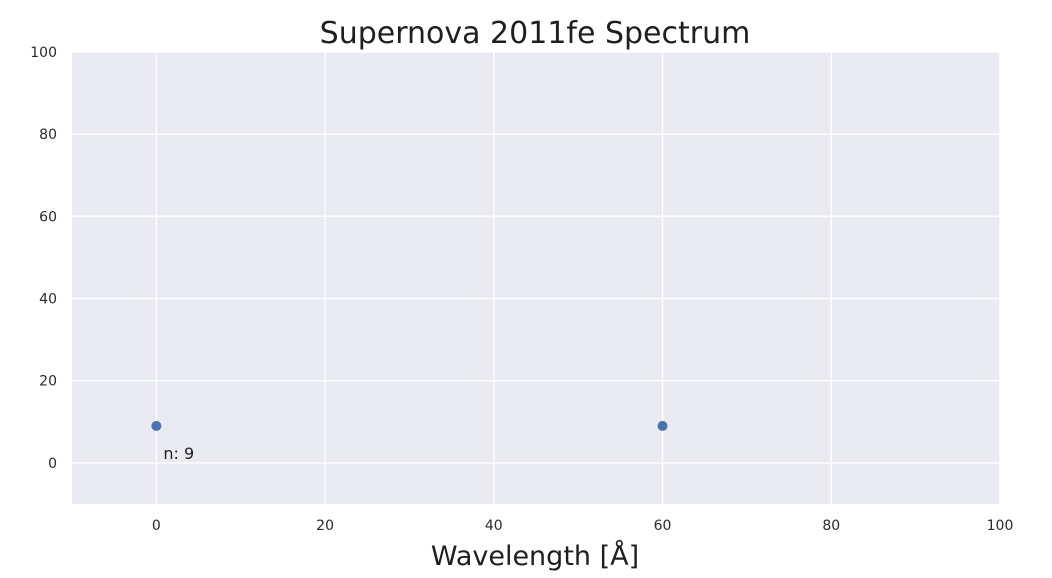  Describe the element at coordinates (831, 526) in the screenshot. I see `x-tick-label: 80` at that location.